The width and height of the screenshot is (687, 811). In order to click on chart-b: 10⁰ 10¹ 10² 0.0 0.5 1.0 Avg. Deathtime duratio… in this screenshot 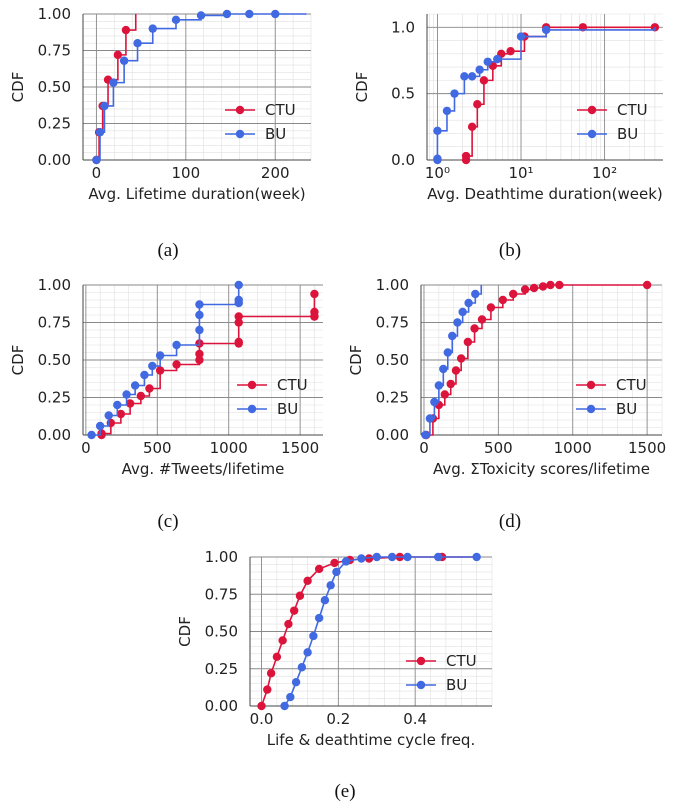, I will do `click(508, 137)`.